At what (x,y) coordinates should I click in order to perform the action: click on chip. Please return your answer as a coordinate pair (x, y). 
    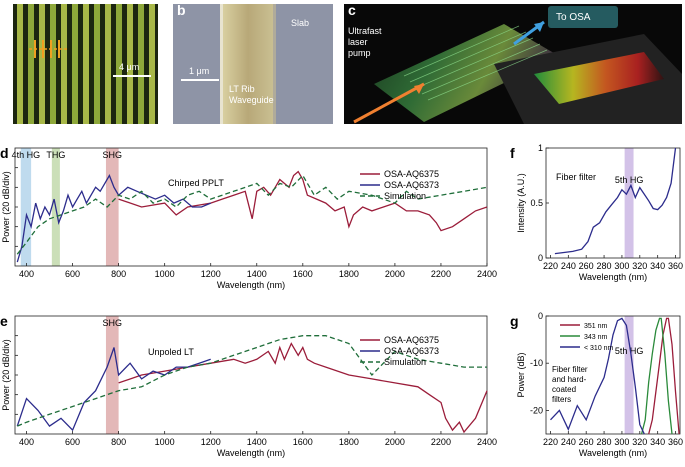
    Looking at the image, I should click on (466, 73).